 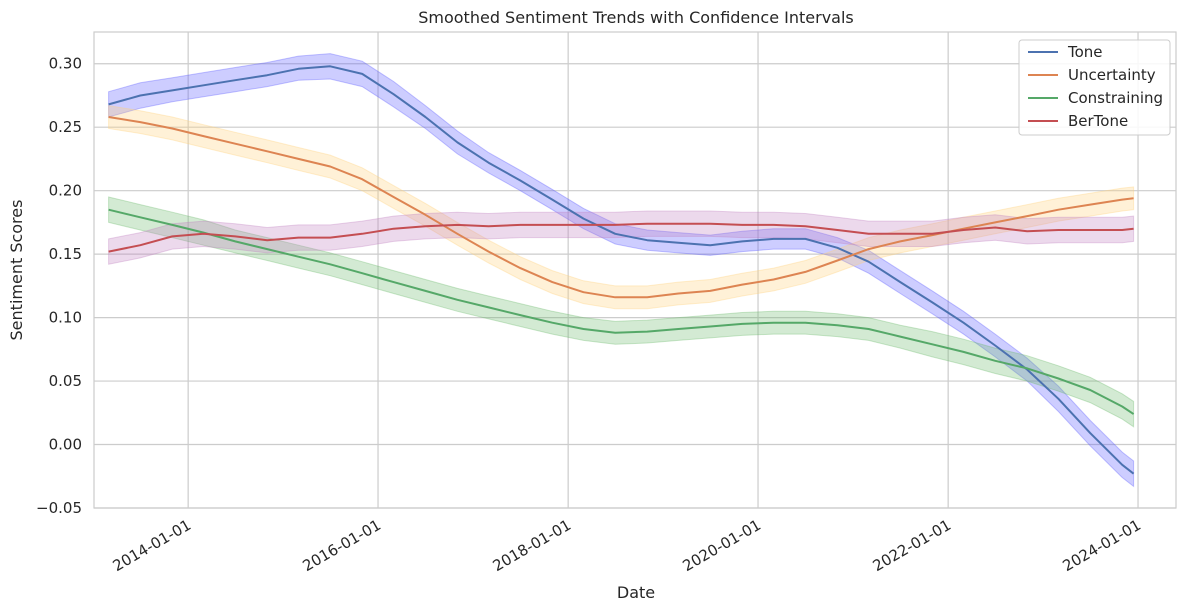 I want to click on y-tick-label: 0.25, so click(x=65, y=127).